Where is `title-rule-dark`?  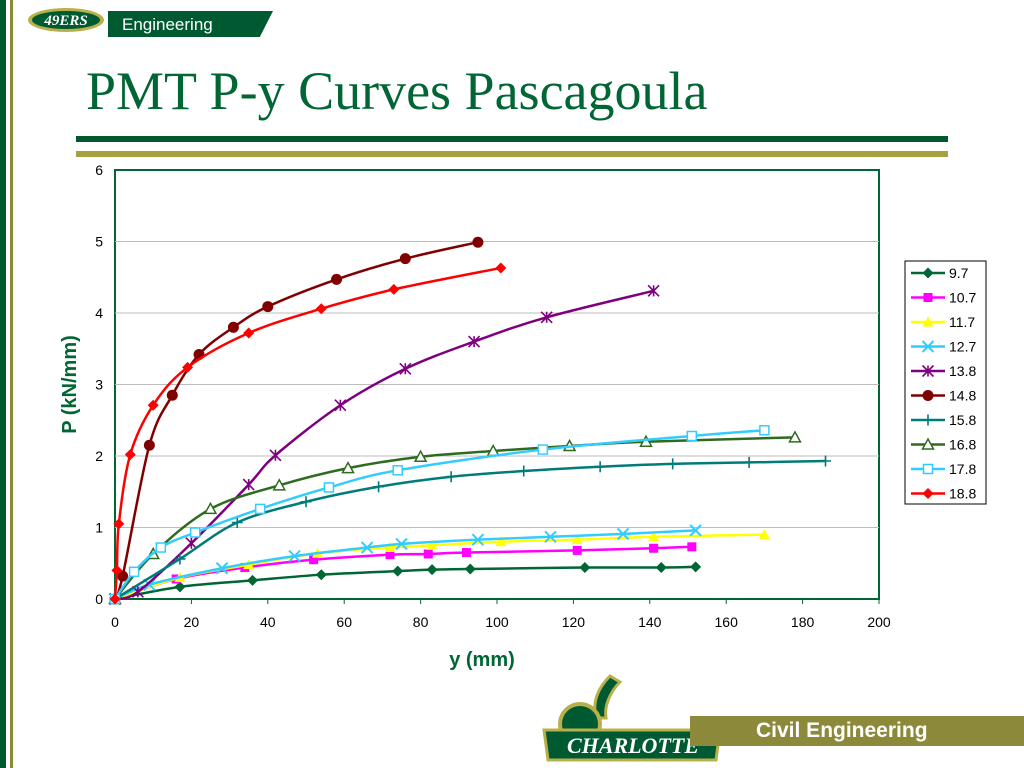 title-rule-dark is located at coordinates (512, 139).